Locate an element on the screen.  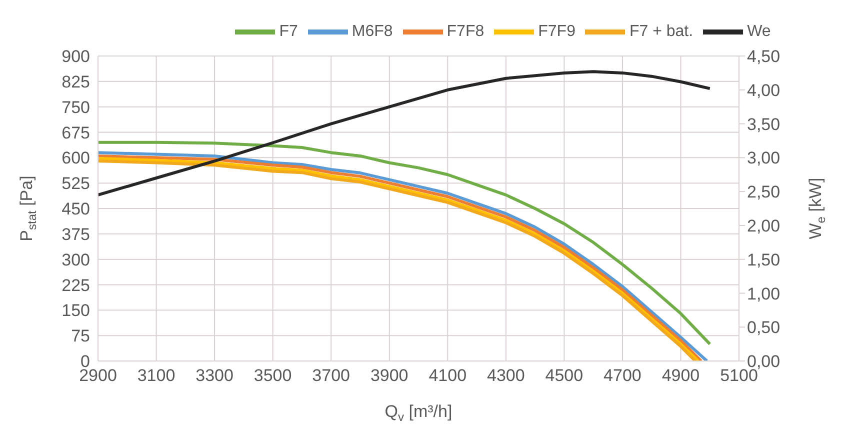
y-tick-label: 900 is located at coordinates (76, 56).